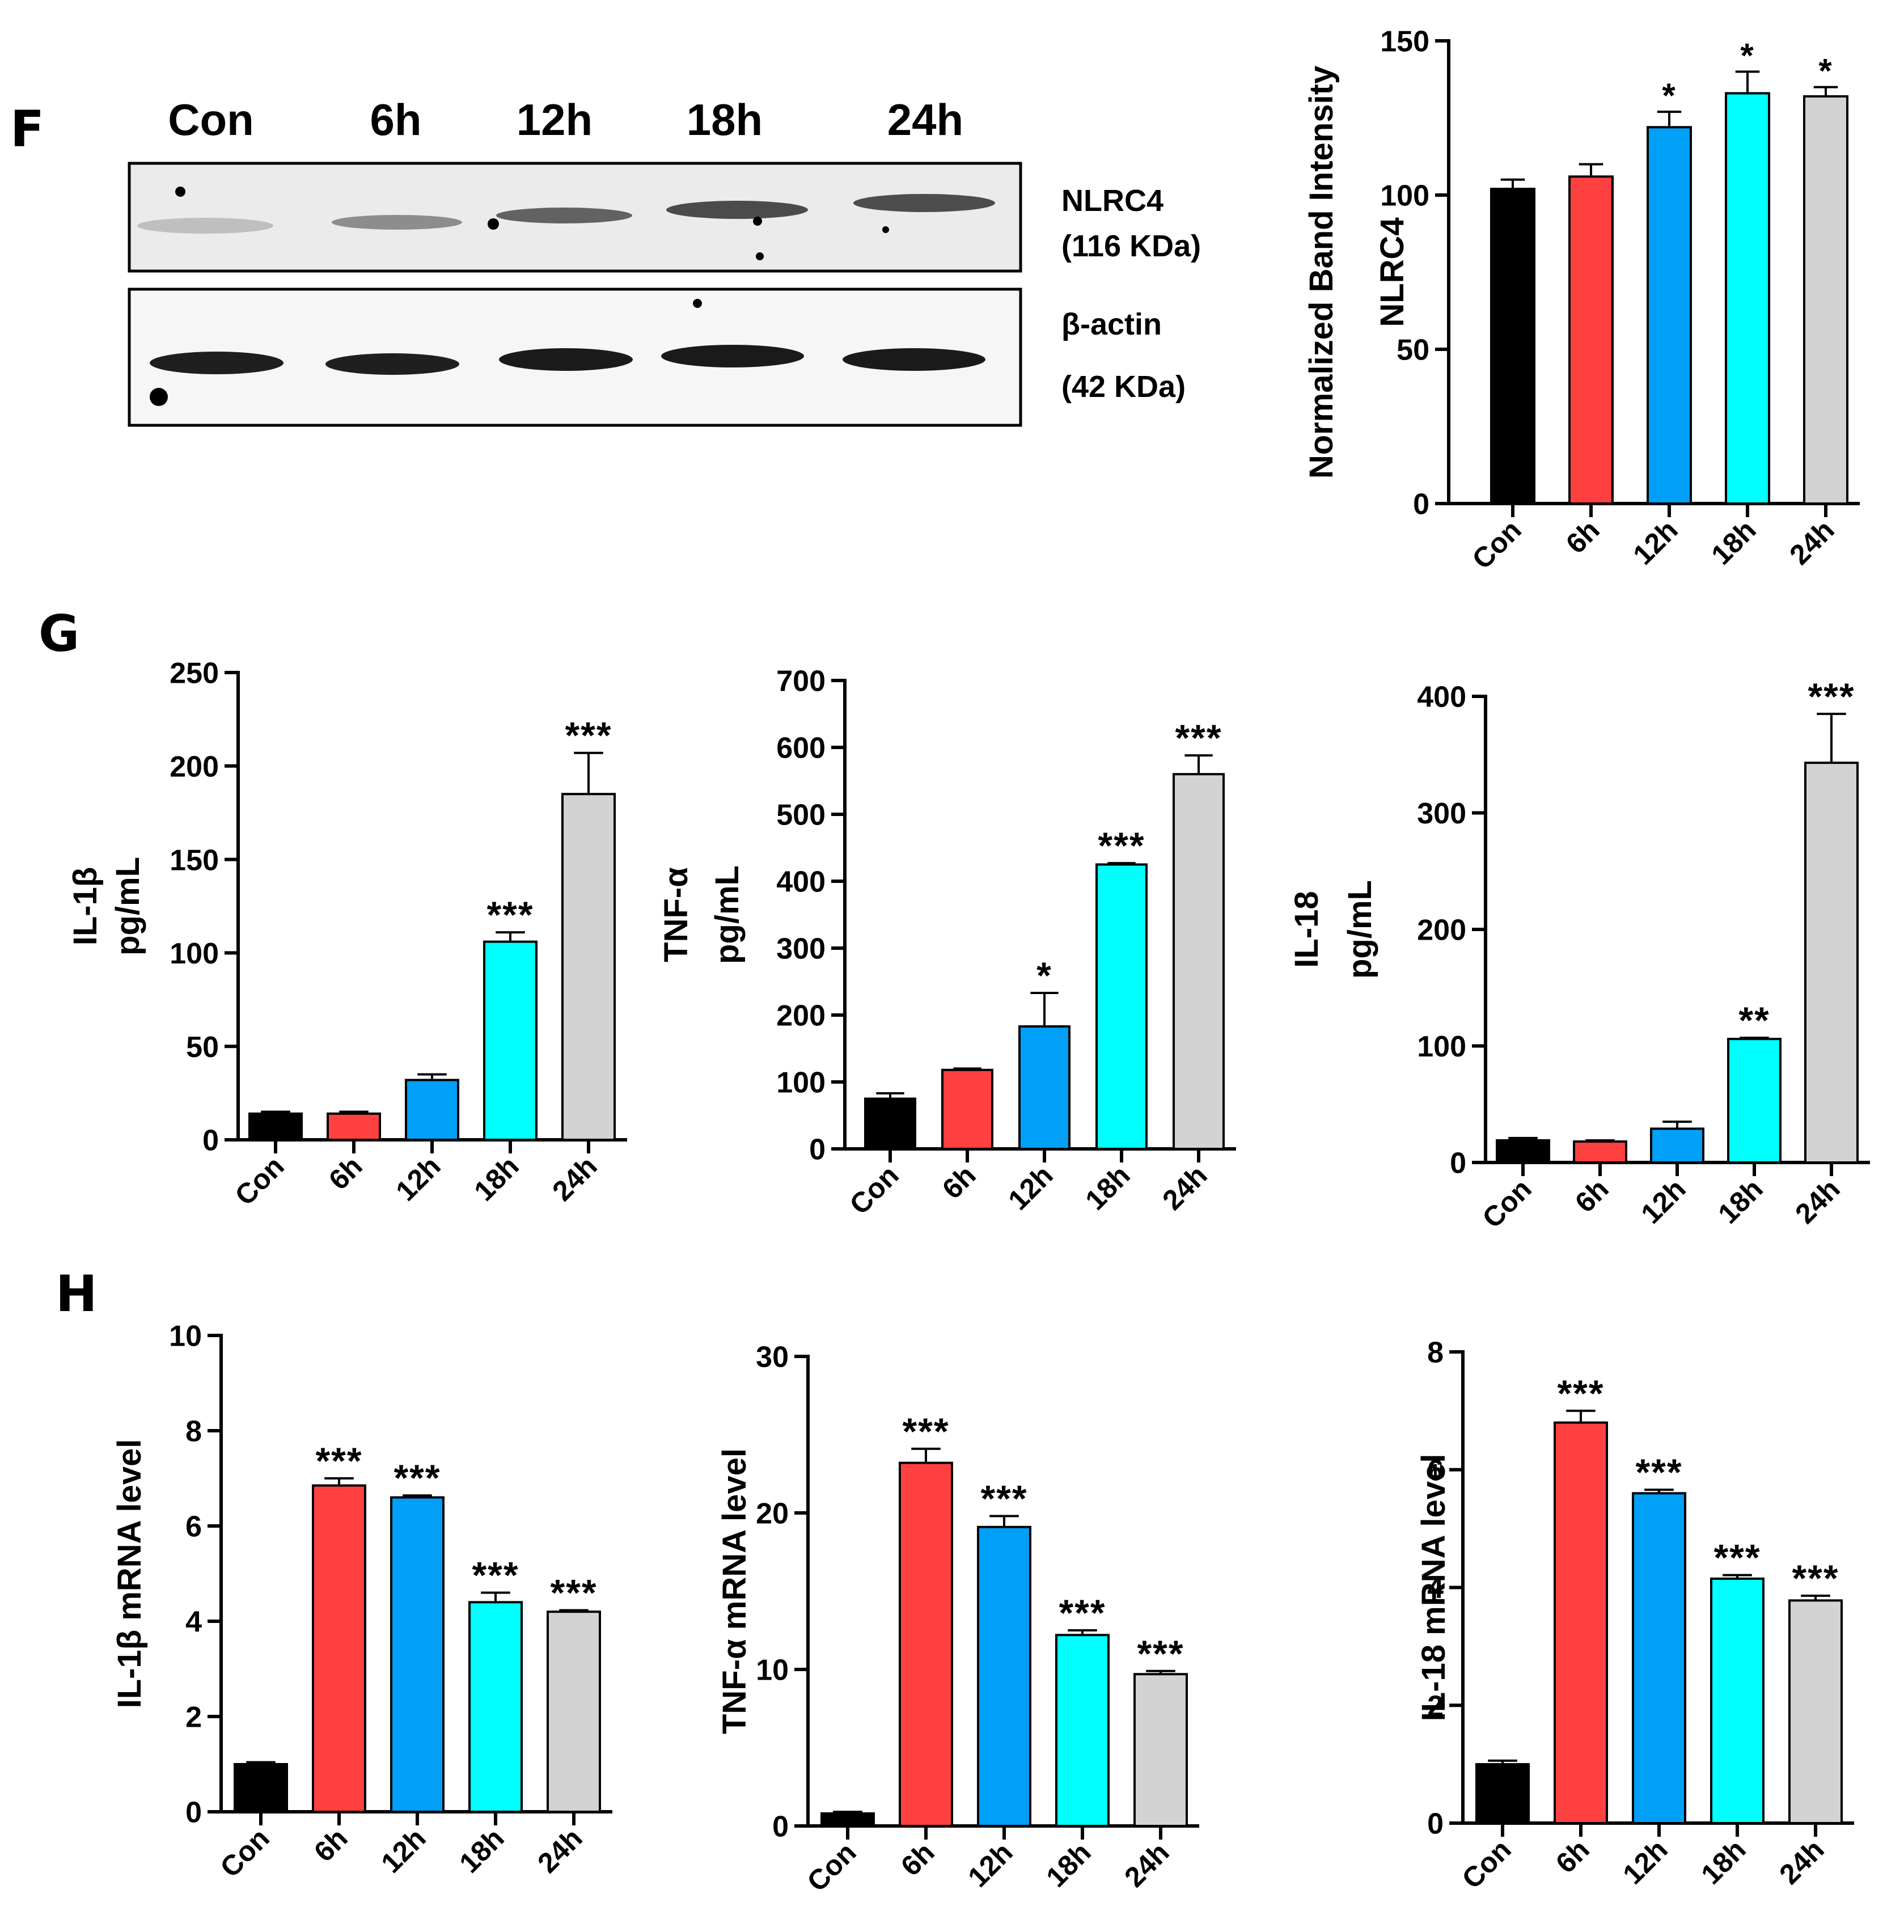  I want to click on actin-label: β-actin, so click(1111, 324).